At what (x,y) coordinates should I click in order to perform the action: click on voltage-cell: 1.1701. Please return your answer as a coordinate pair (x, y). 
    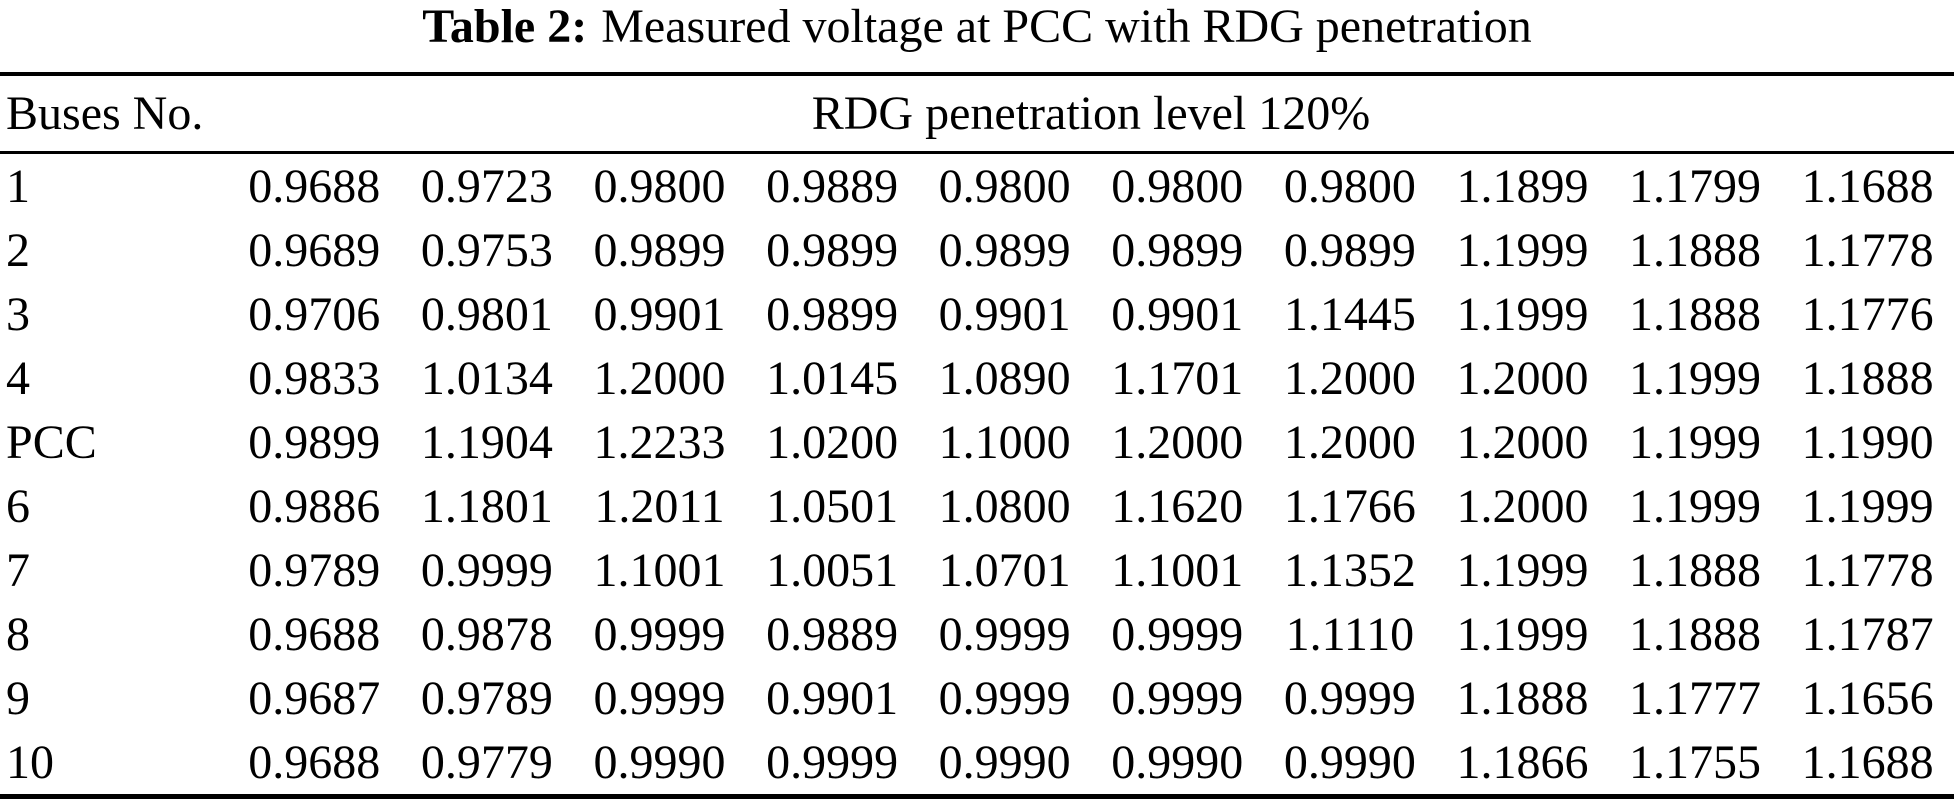
    Looking at the image, I should click on (1177, 378).